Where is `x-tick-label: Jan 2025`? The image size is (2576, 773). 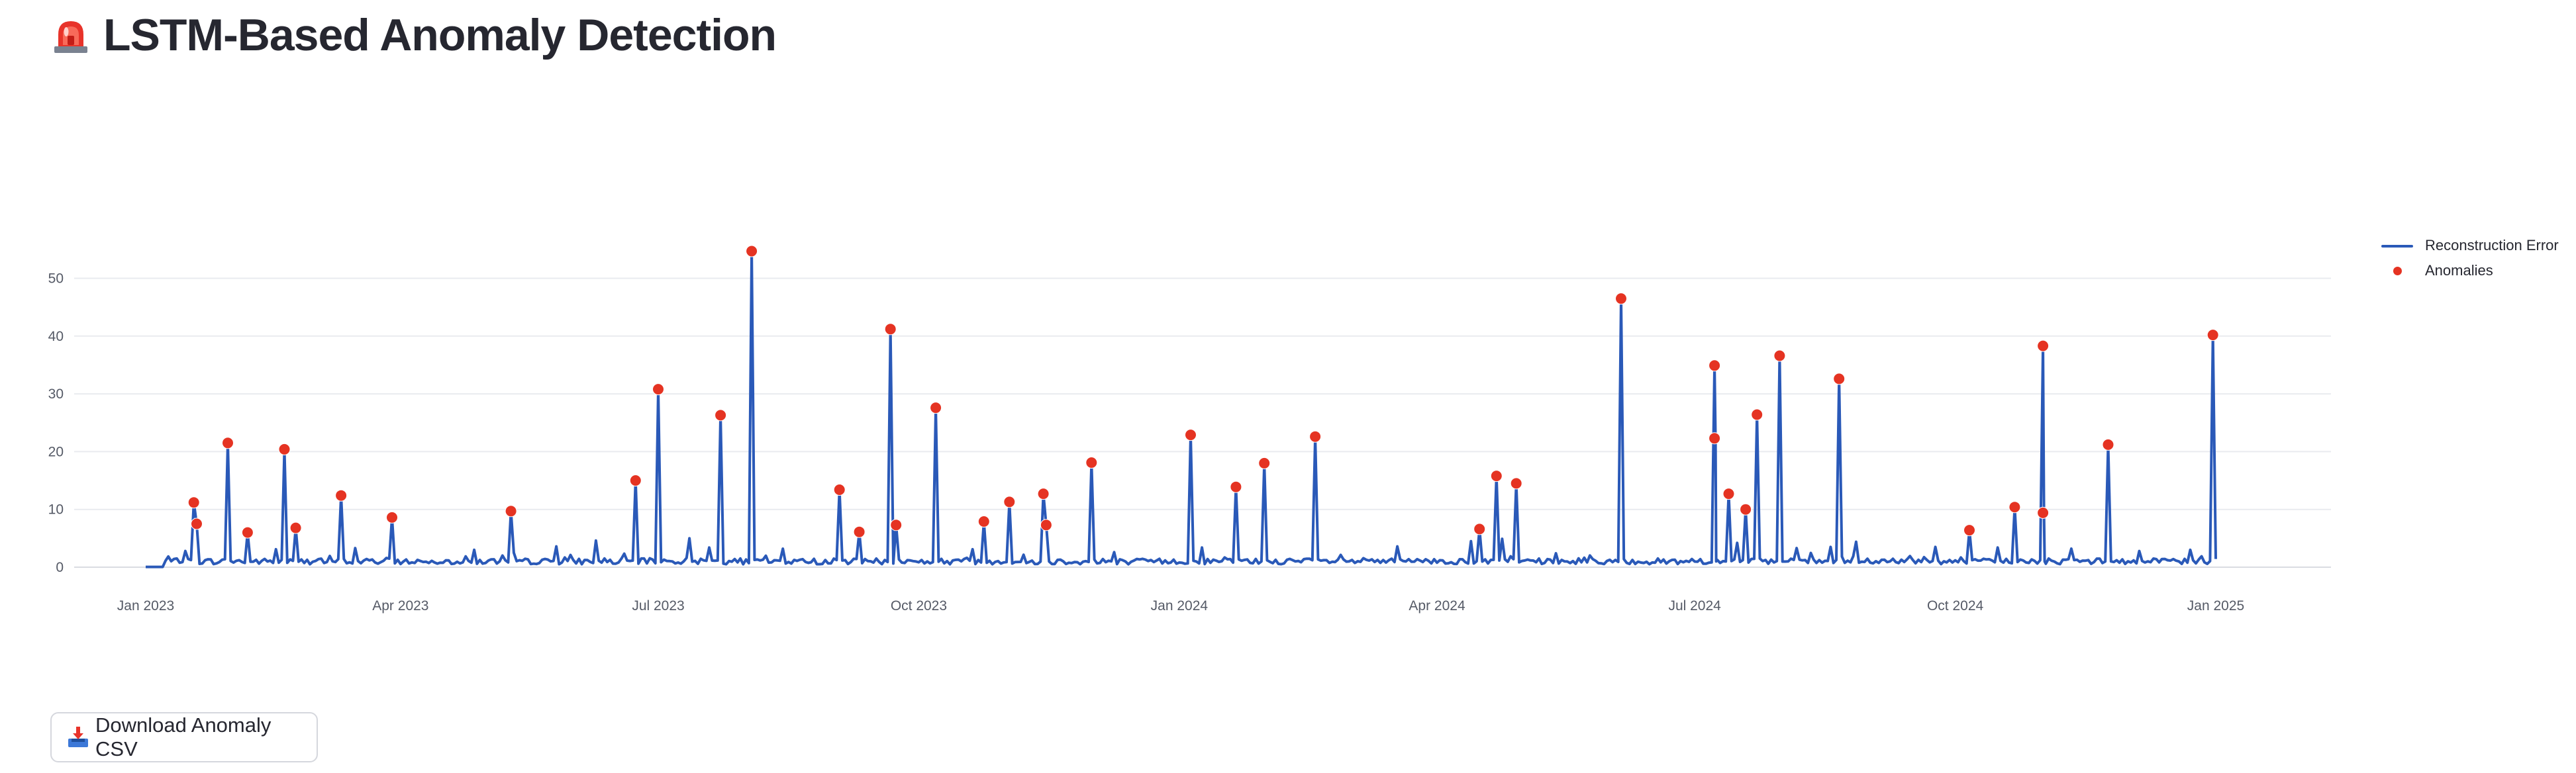
x-tick-label: Jan 2025 is located at coordinates (2215, 606).